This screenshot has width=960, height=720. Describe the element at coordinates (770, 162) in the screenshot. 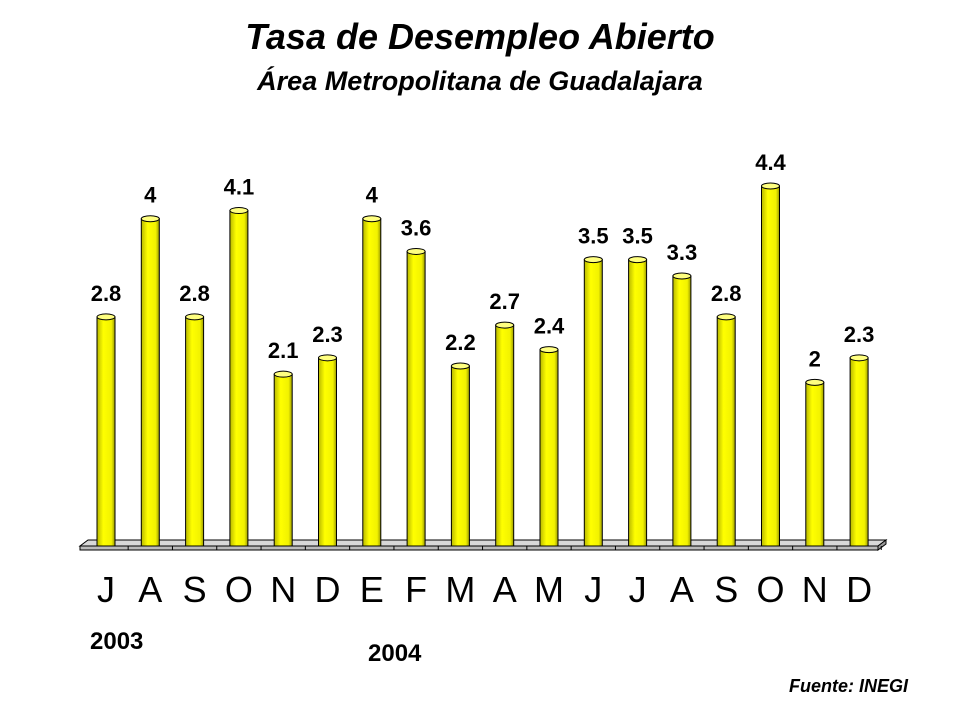

I see `bar-value-label: 4.4` at that location.